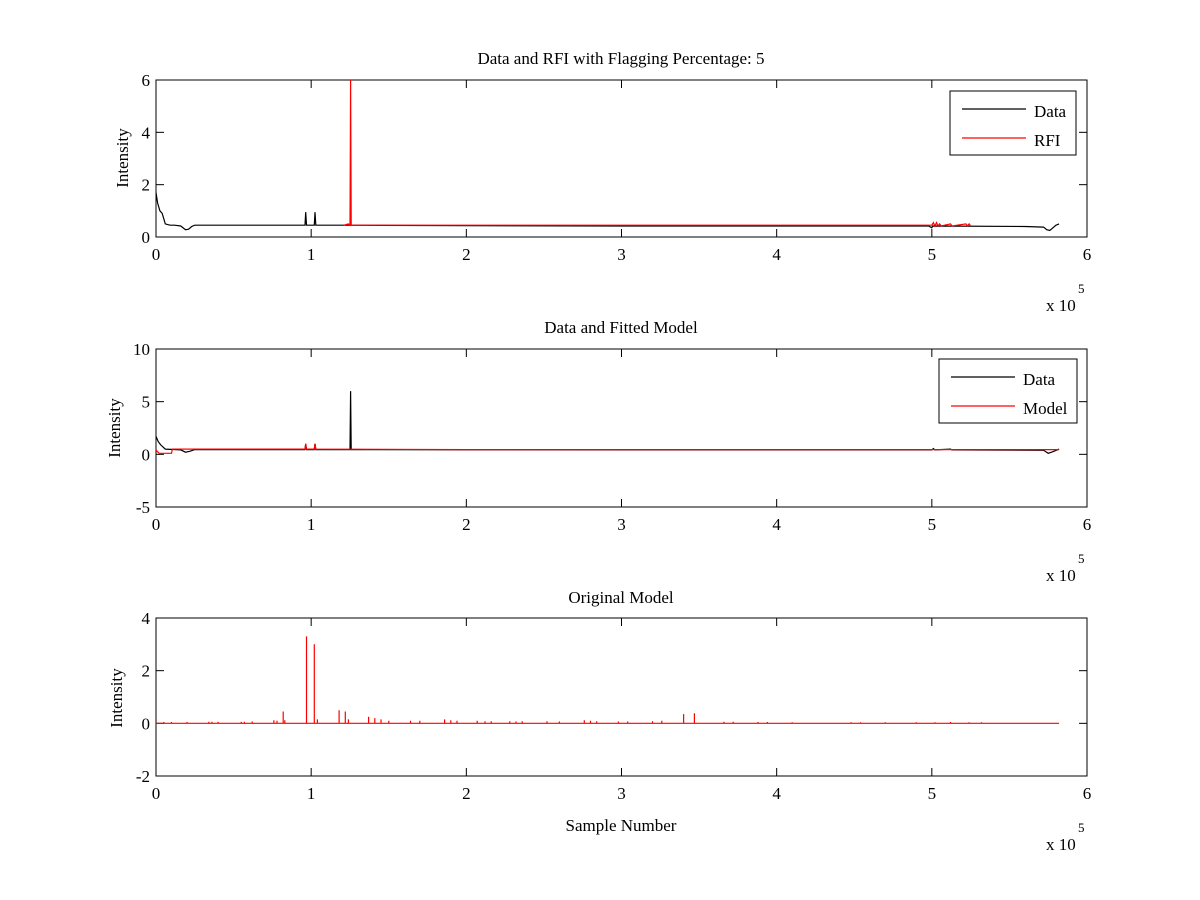  I want to click on series-line-rfi, so click(657, 154).